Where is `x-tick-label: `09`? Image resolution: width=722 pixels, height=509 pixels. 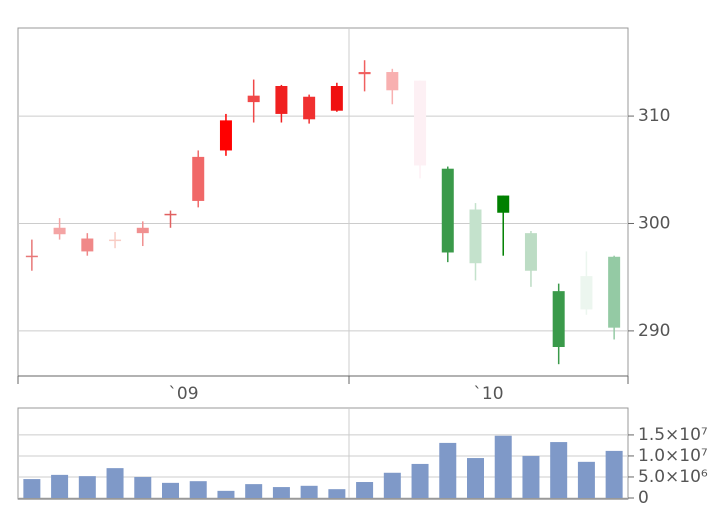 x-tick-label: `09 is located at coordinates (183, 394).